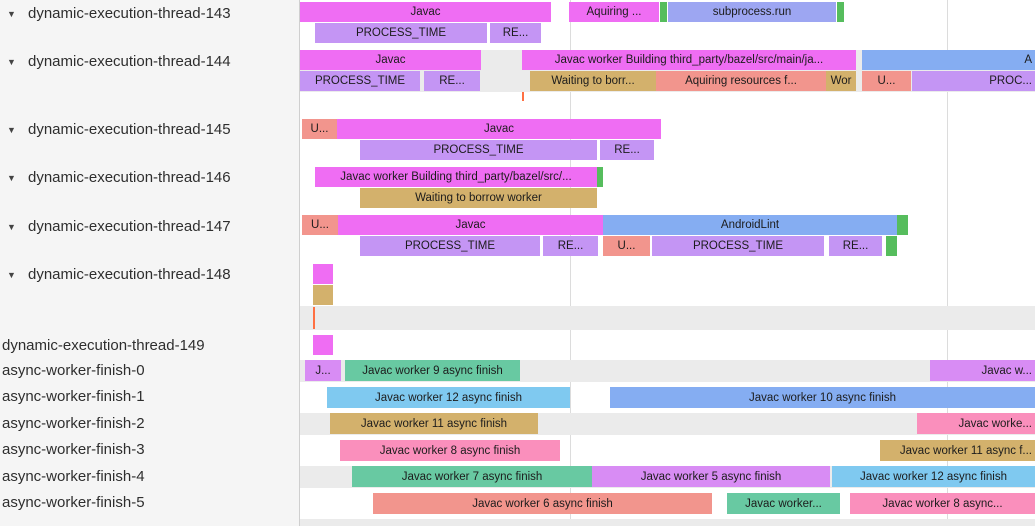 This screenshot has height=526, width=1035. What do you see at coordinates (149, 397) in the screenshot?
I see `sidebar-item-async-worker-finish-1: async-worker-finish-1` at bounding box center [149, 397].